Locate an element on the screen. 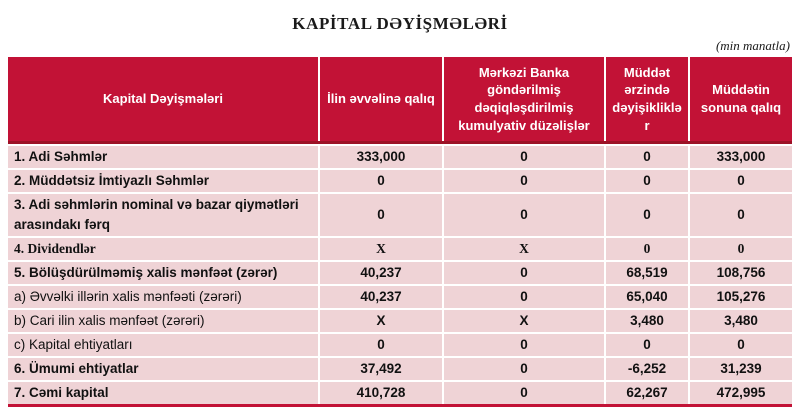  row-label: 4. Dividendlər is located at coordinates (164, 249).